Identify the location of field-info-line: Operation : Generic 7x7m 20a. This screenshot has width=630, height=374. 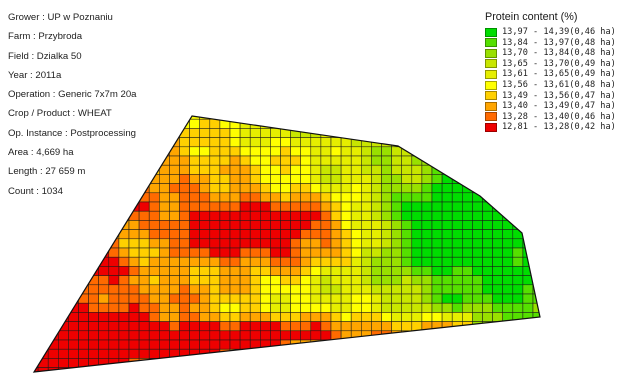
(72, 95).